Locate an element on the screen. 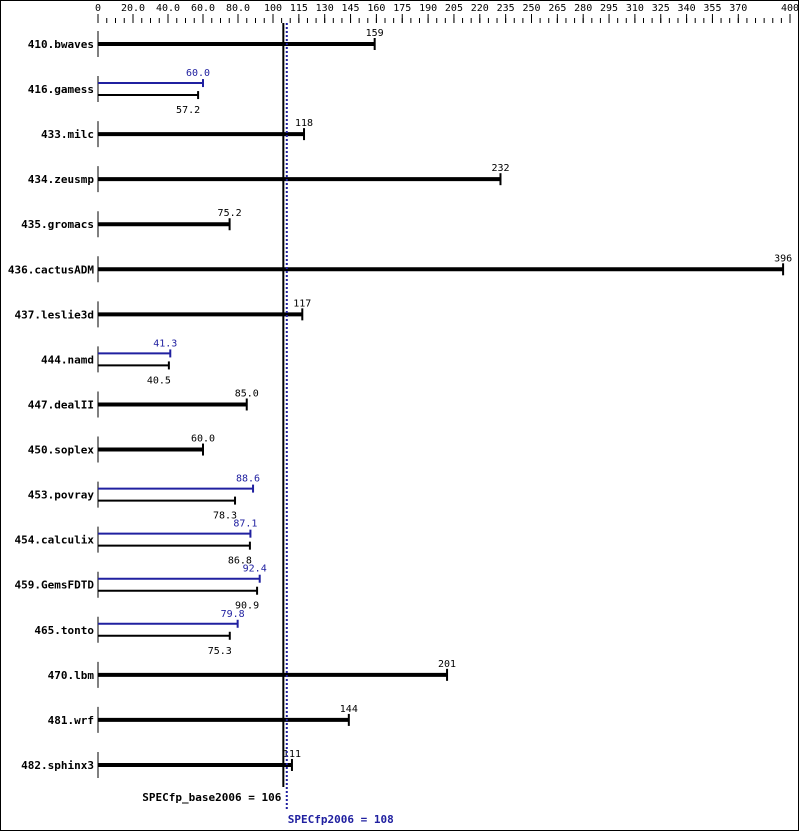  x-tick-label: 295 is located at coordinates (609, 8).